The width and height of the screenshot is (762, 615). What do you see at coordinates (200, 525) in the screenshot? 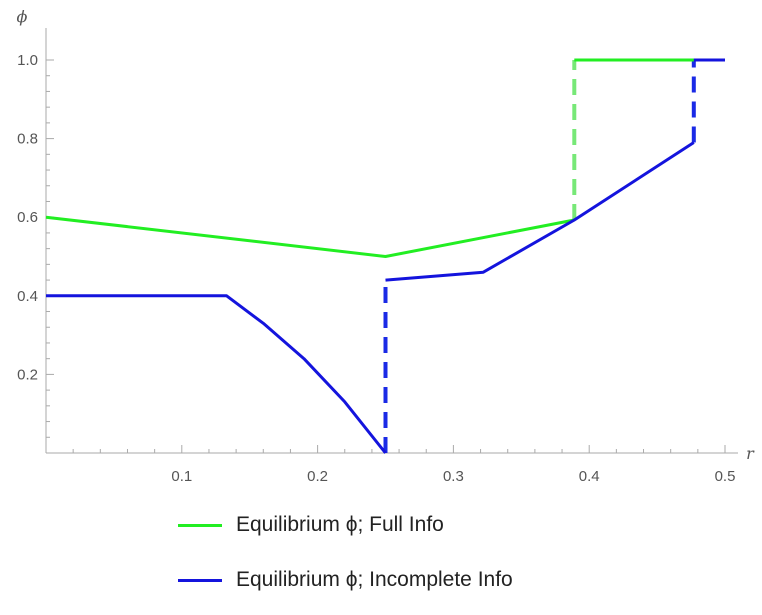
I see `legend-swatch-green` at bounding box center [200, 525].